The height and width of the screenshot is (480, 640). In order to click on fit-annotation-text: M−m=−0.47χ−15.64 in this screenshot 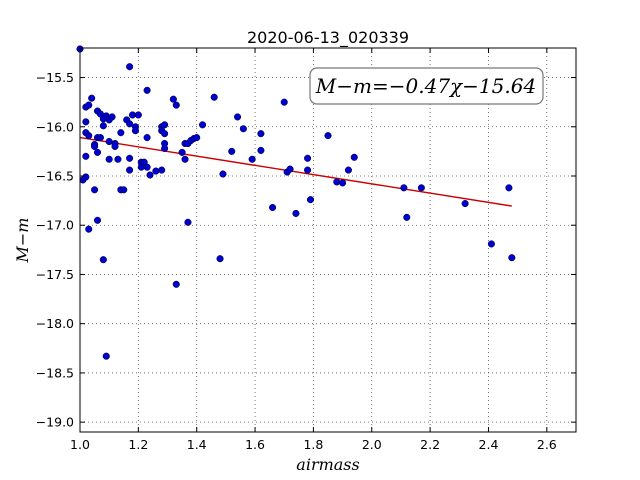, I will do `click(425, 86)`.